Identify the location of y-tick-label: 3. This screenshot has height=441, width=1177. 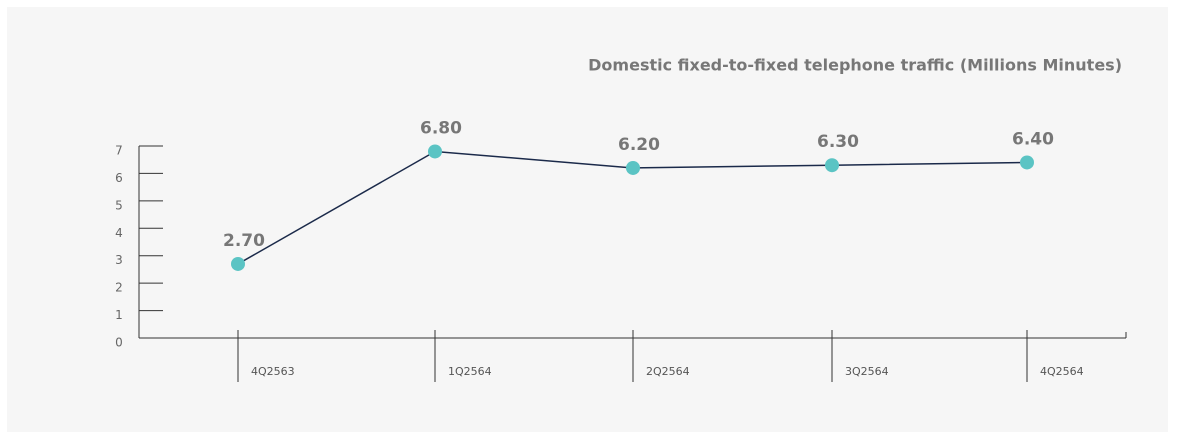
(119, 260).